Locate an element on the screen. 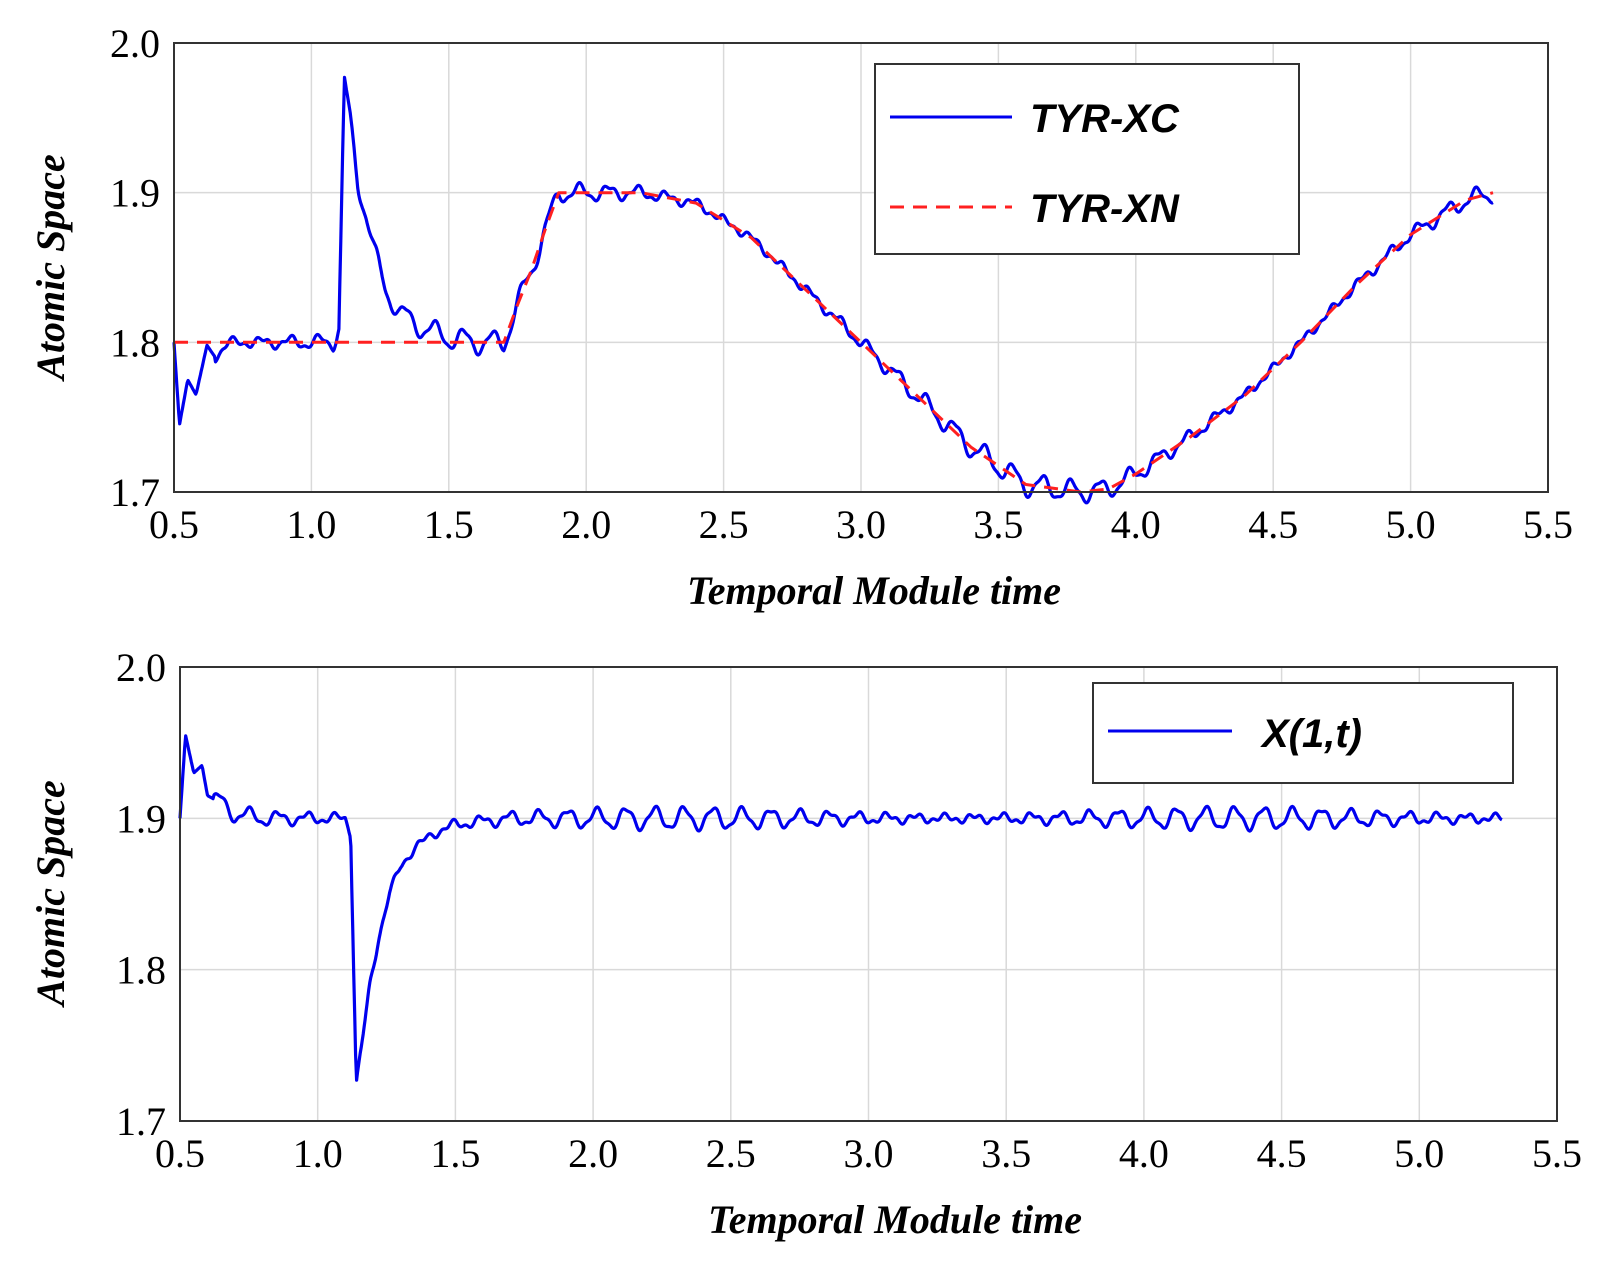 This screenshot has height=1273, width=1600. legend-label-x1t: X(1,t) is located at coordinates (1311, 734).